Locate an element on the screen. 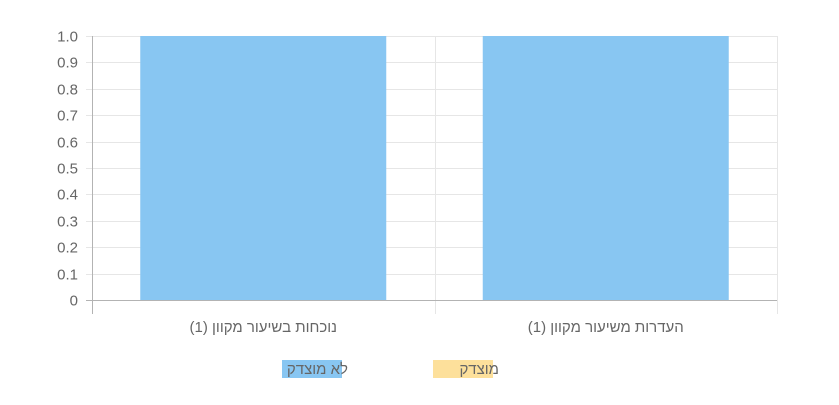 The image size is (839, 405). y-tick-label: 0.9 is located at coordinates (67, 63).